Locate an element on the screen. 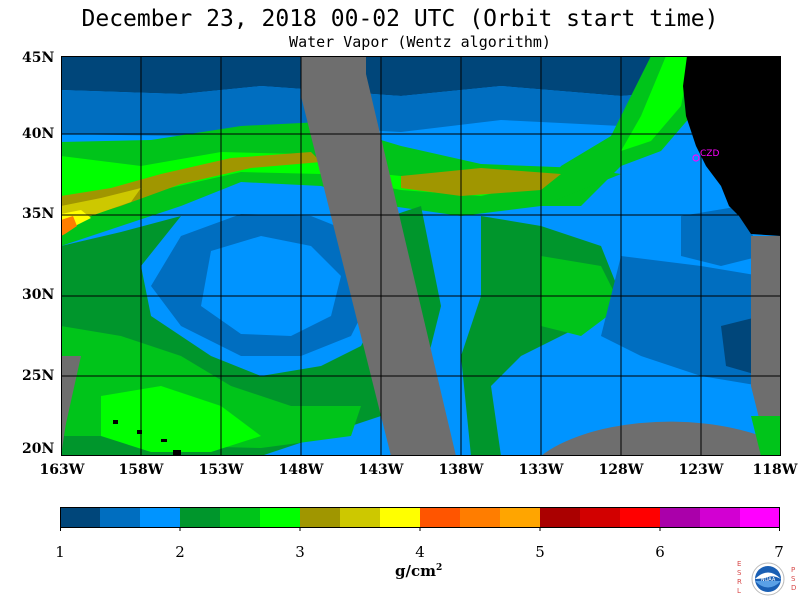  no-data-swath-south is located at coordinates (651, 438).